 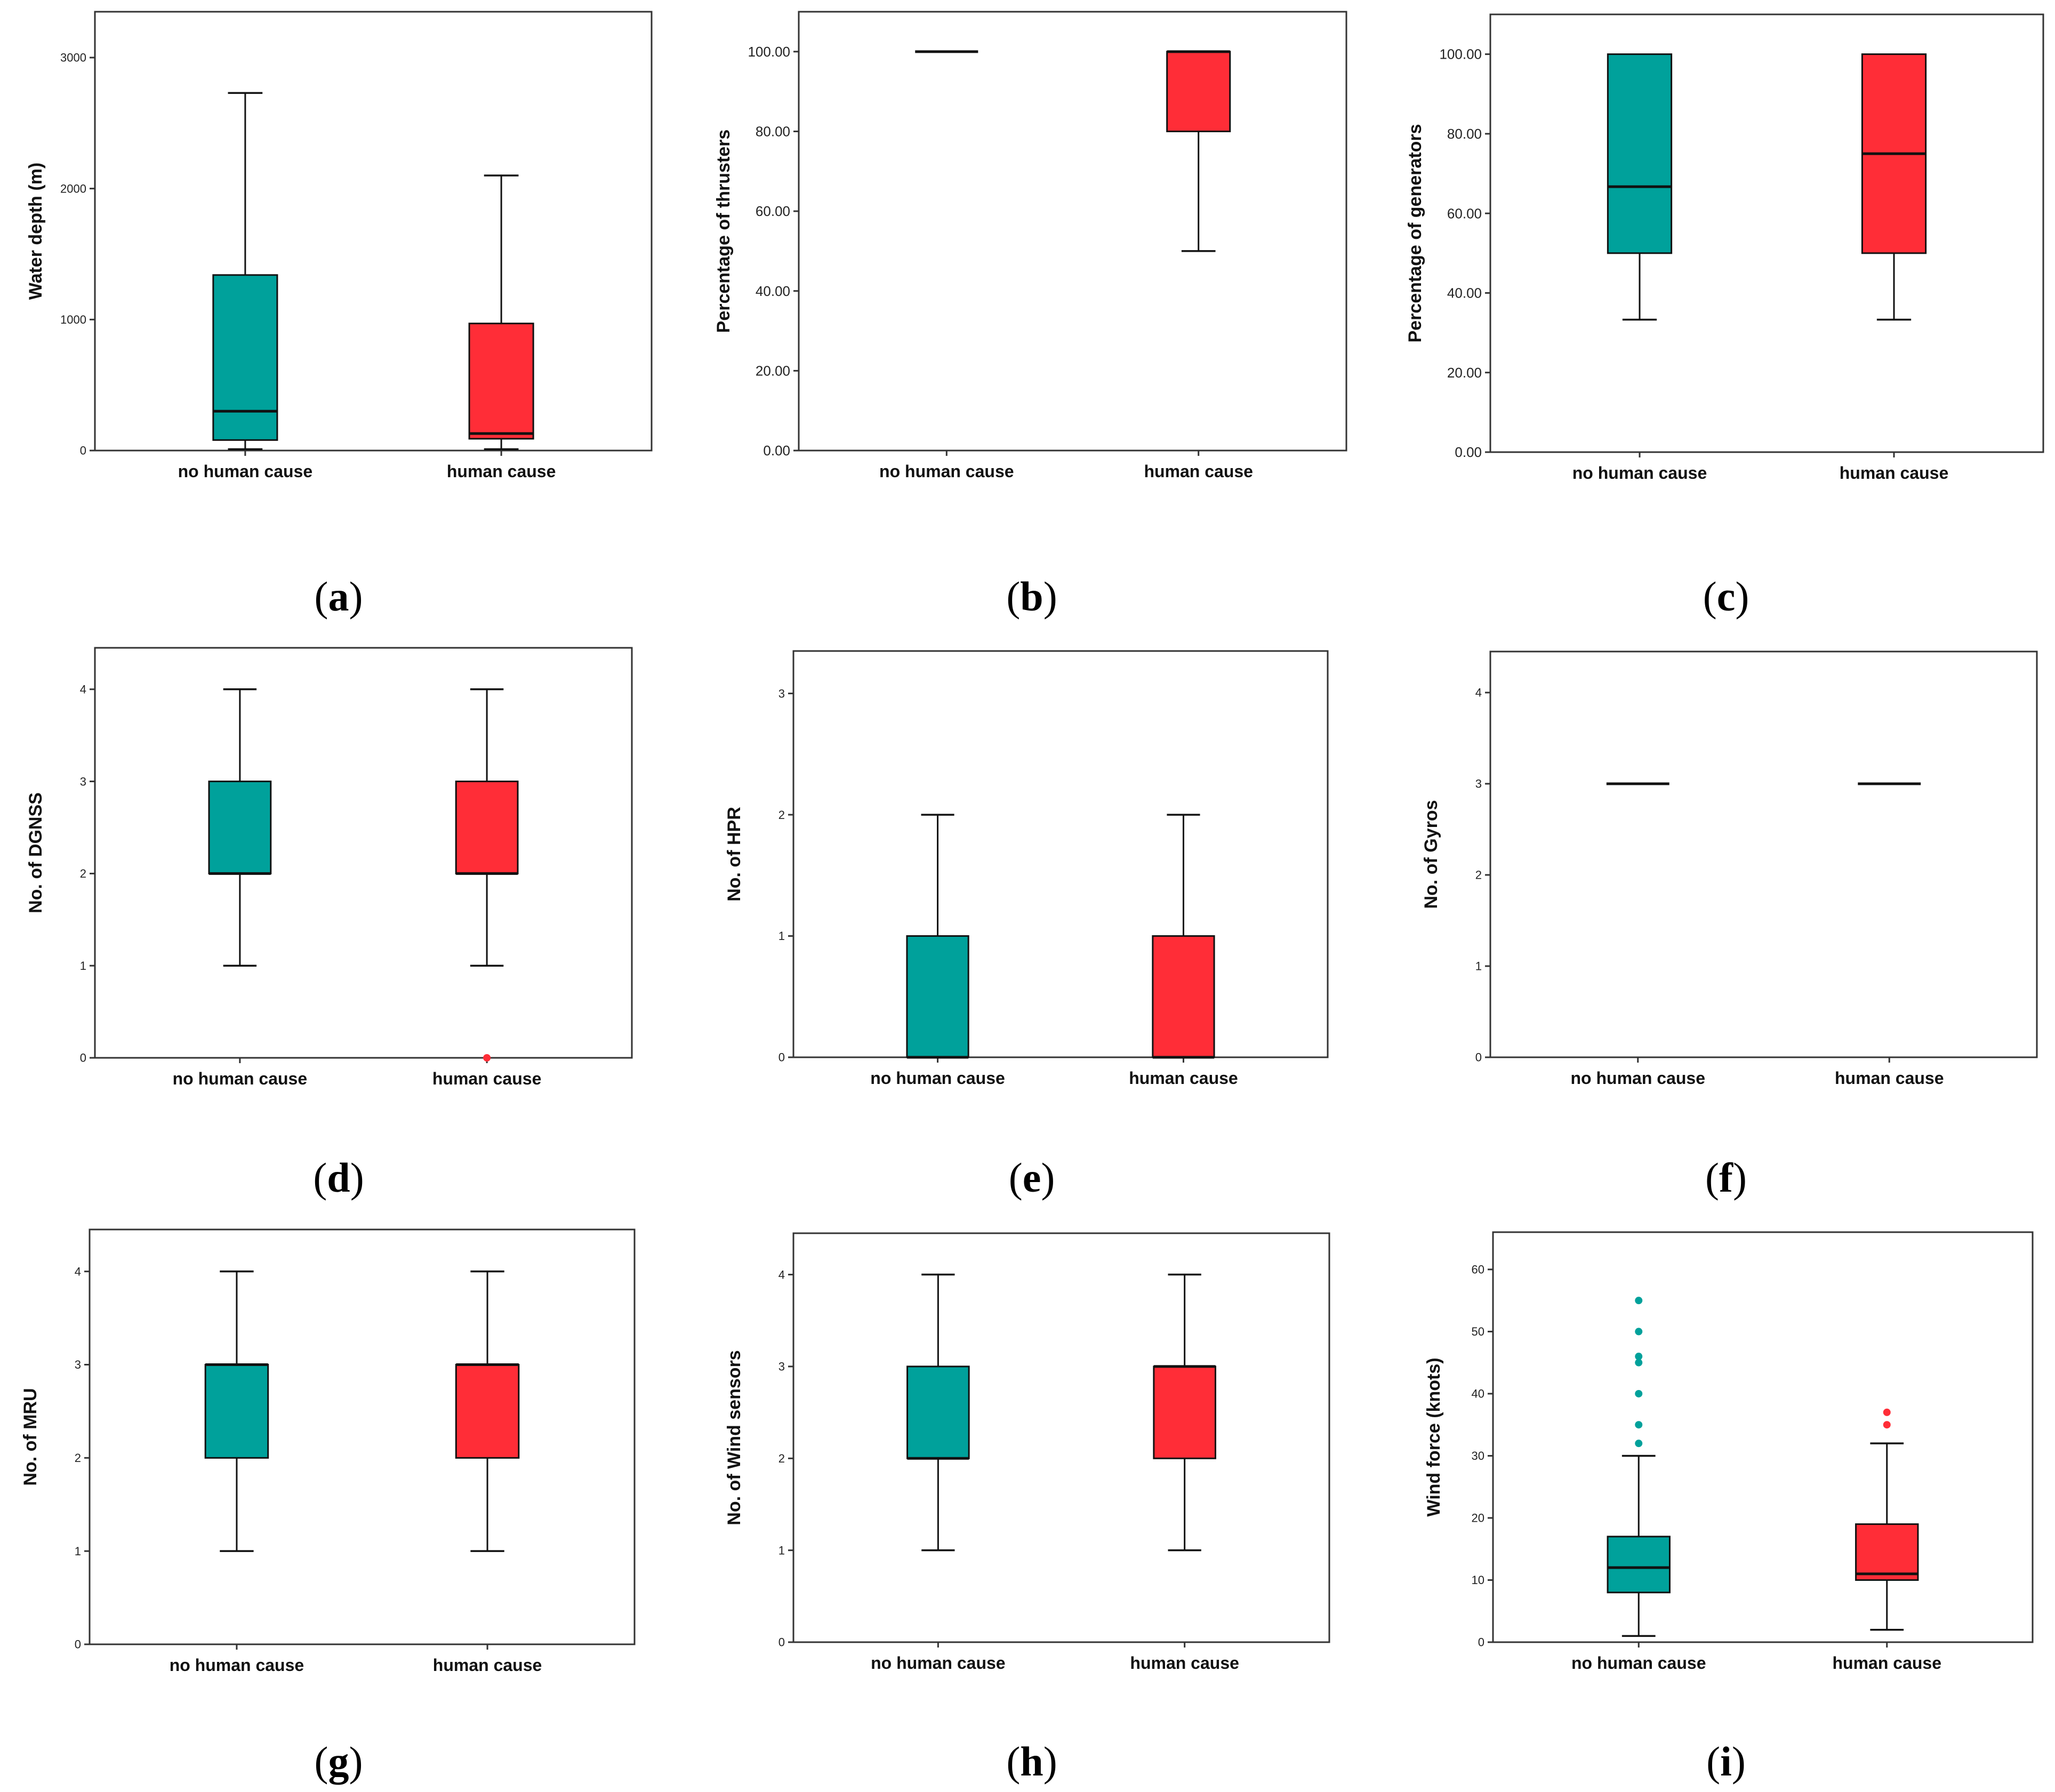 I want to click on y-tick-label: 30, so click(x=1478, y=1455).